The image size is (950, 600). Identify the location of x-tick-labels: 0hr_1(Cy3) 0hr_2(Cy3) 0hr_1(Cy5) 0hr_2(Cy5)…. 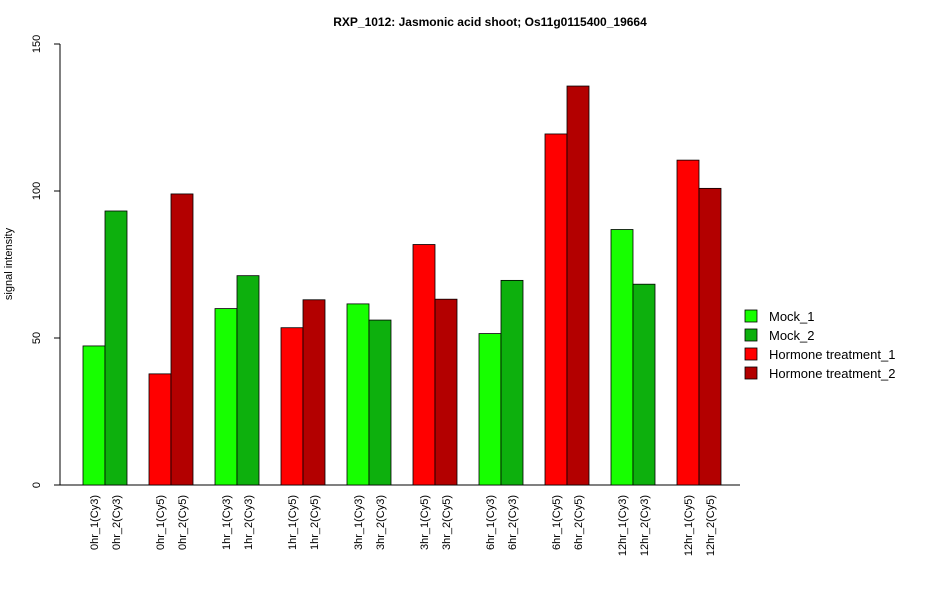
(403, 525).